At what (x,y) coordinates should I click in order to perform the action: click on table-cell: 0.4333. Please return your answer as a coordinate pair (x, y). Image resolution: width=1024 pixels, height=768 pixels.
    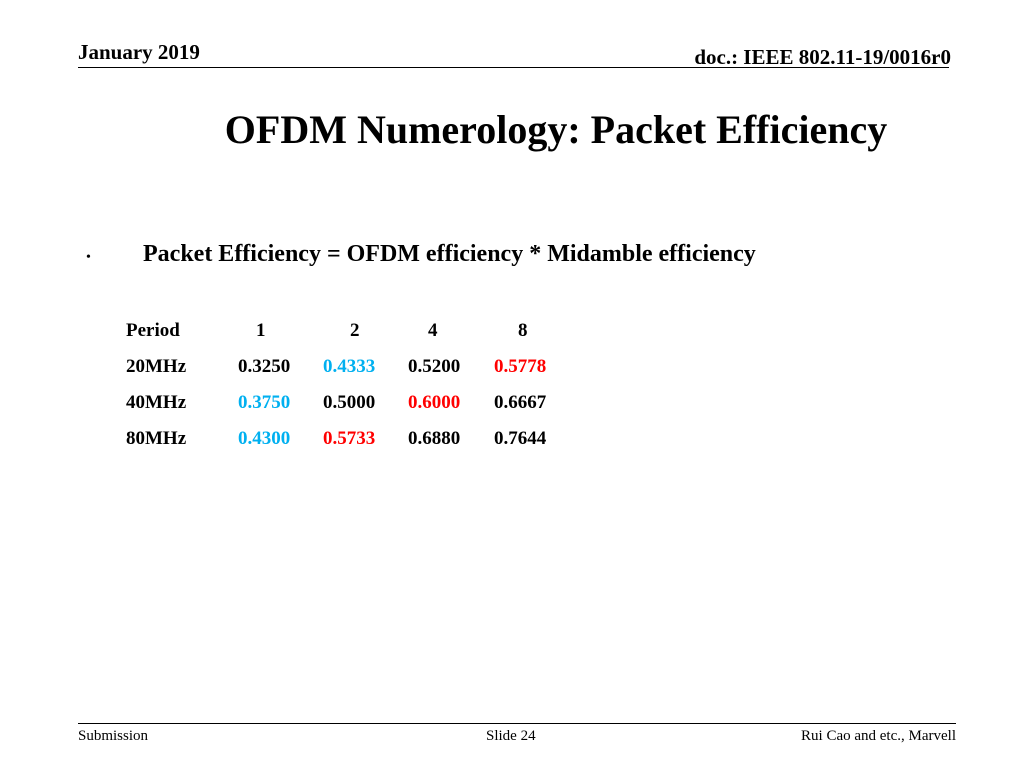
    Looking at the image, I should click on (349, 366).